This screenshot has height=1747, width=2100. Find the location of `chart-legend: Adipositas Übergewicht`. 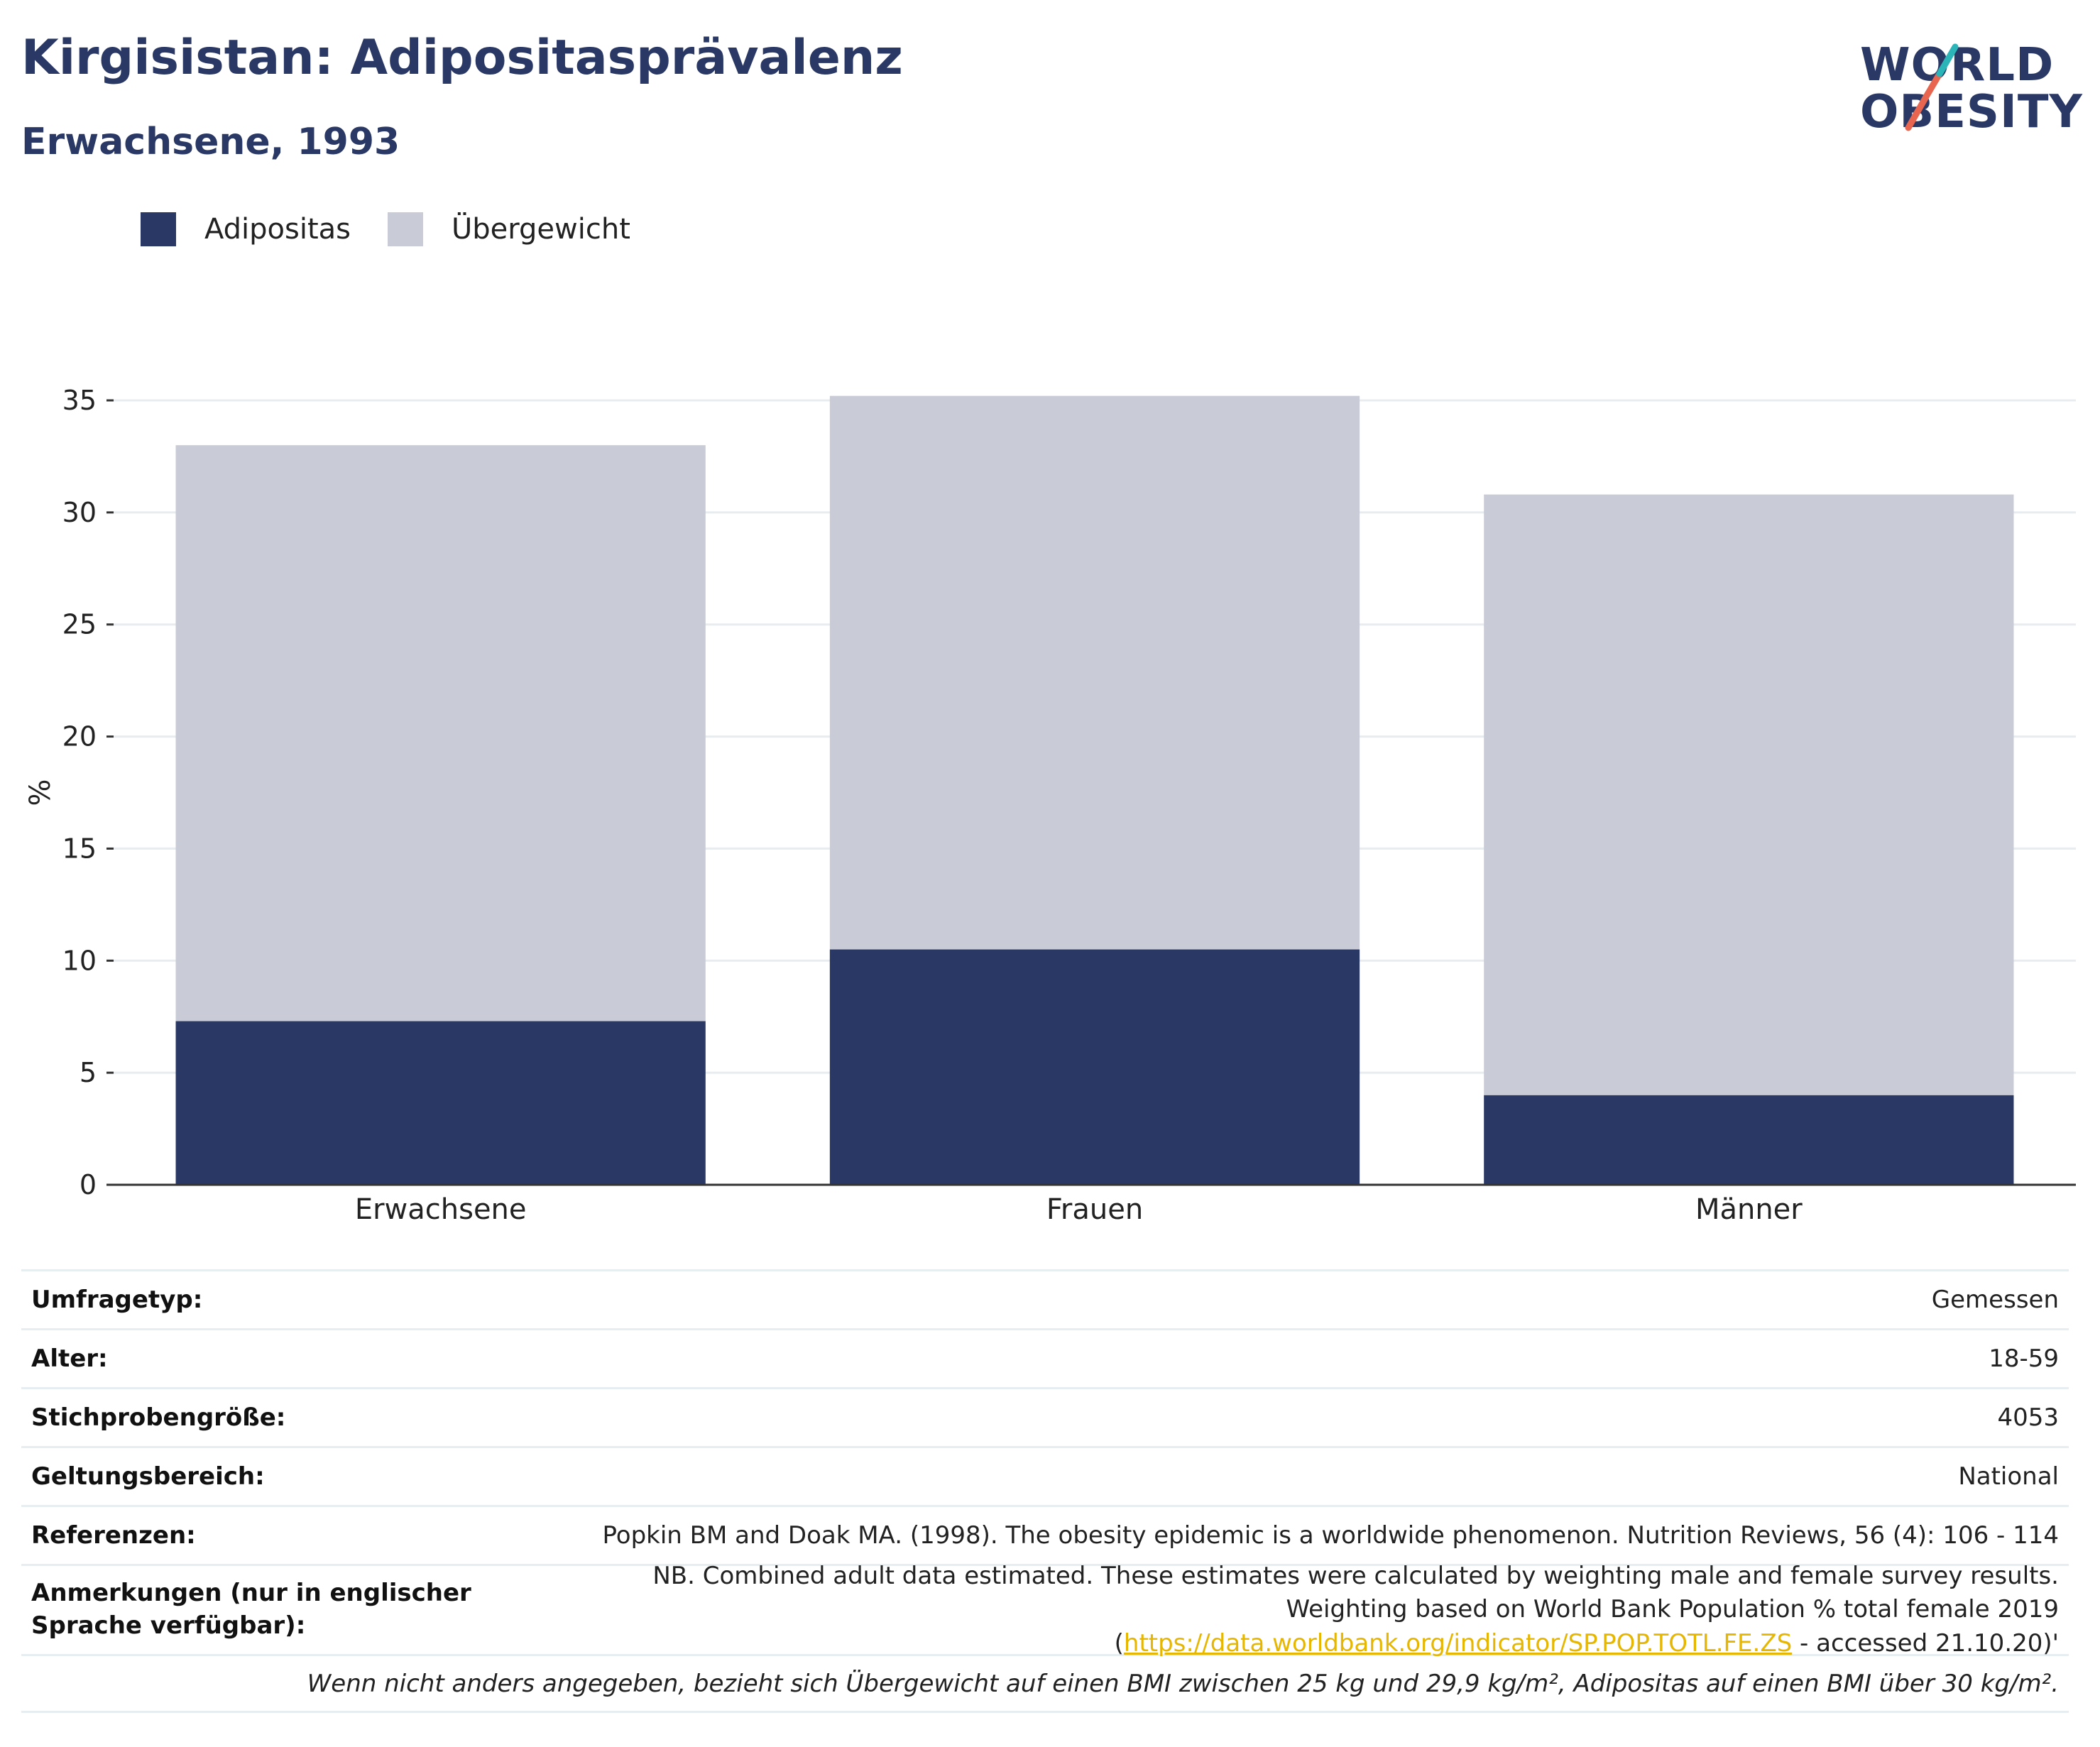

chart-legend: Adipositas Übergewicht is located at coordinates (404, 229).